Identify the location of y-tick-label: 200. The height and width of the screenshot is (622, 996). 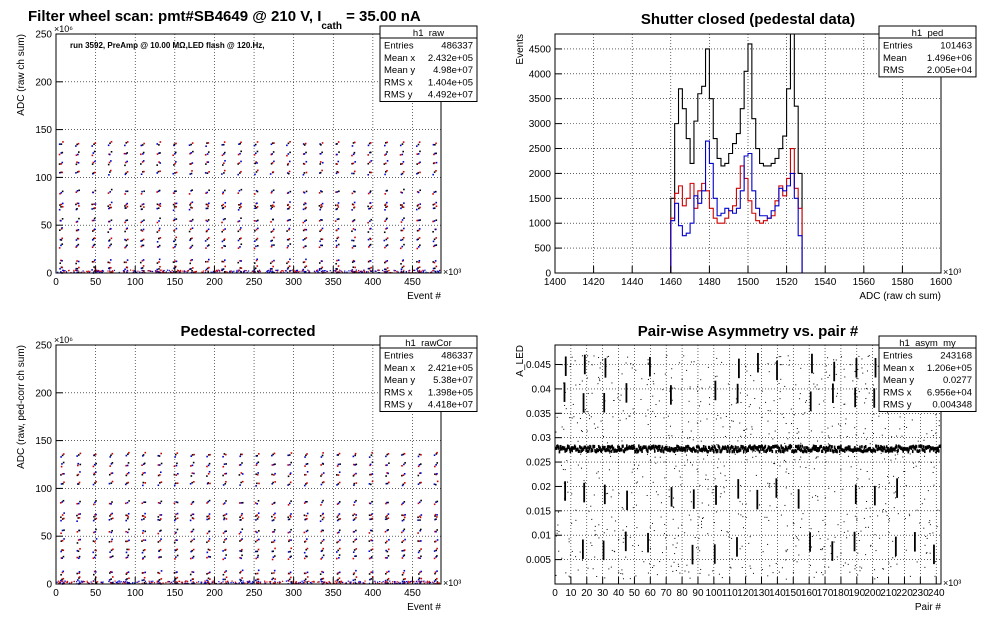
(43, 82).